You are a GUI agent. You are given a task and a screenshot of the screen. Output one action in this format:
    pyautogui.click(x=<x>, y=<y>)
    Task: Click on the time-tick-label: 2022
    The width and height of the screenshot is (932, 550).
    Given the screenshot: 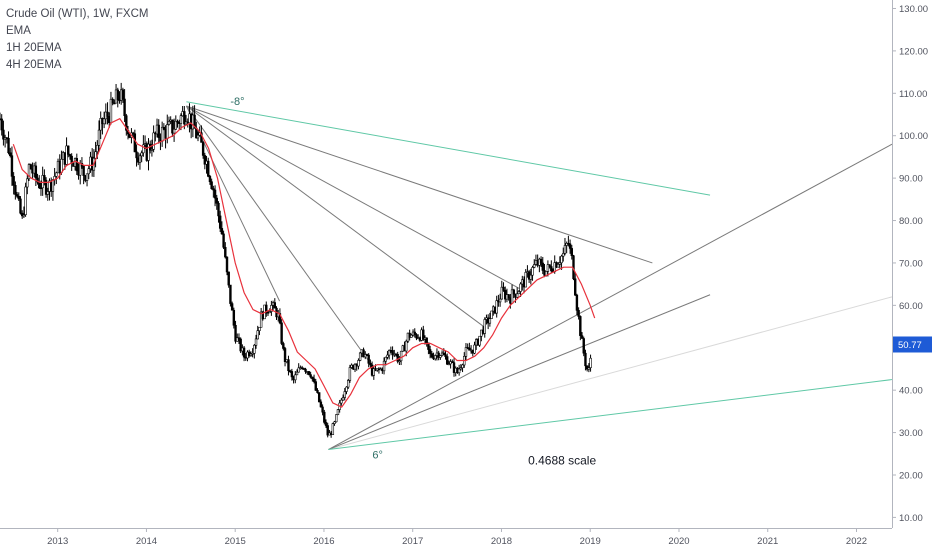 What is the action you would take?
    pyautogui.click(x=856, y=541)
    